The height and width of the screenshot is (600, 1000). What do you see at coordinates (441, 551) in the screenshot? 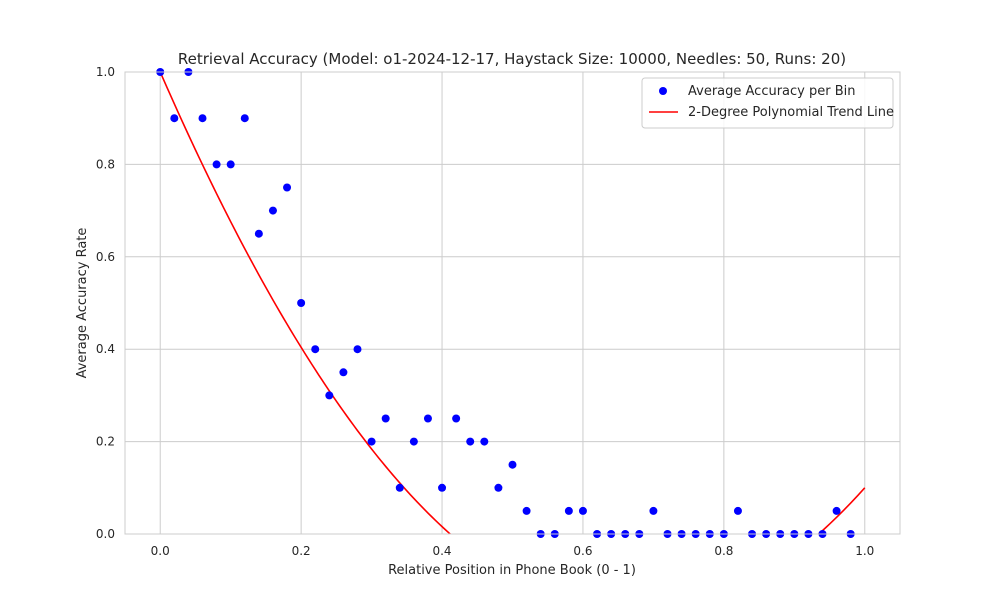
I see `x-tick-label: 0.4` at bounding box center [441, 551].